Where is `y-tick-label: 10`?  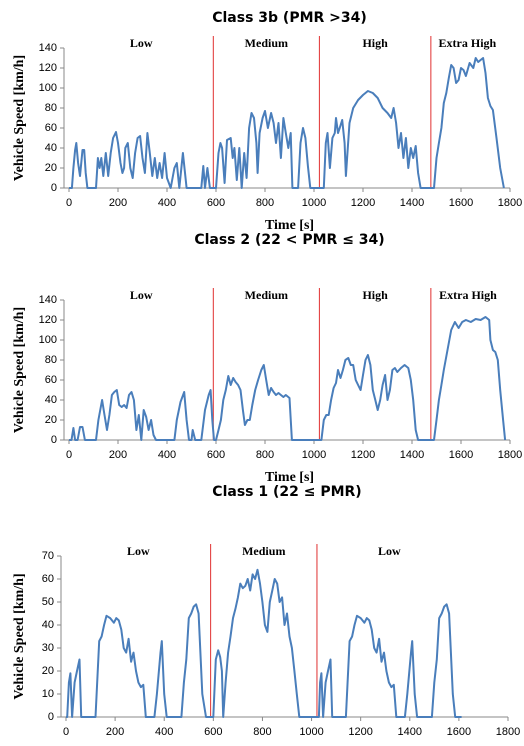
y-tick-label: 10 is located at coordinates (48, 694).